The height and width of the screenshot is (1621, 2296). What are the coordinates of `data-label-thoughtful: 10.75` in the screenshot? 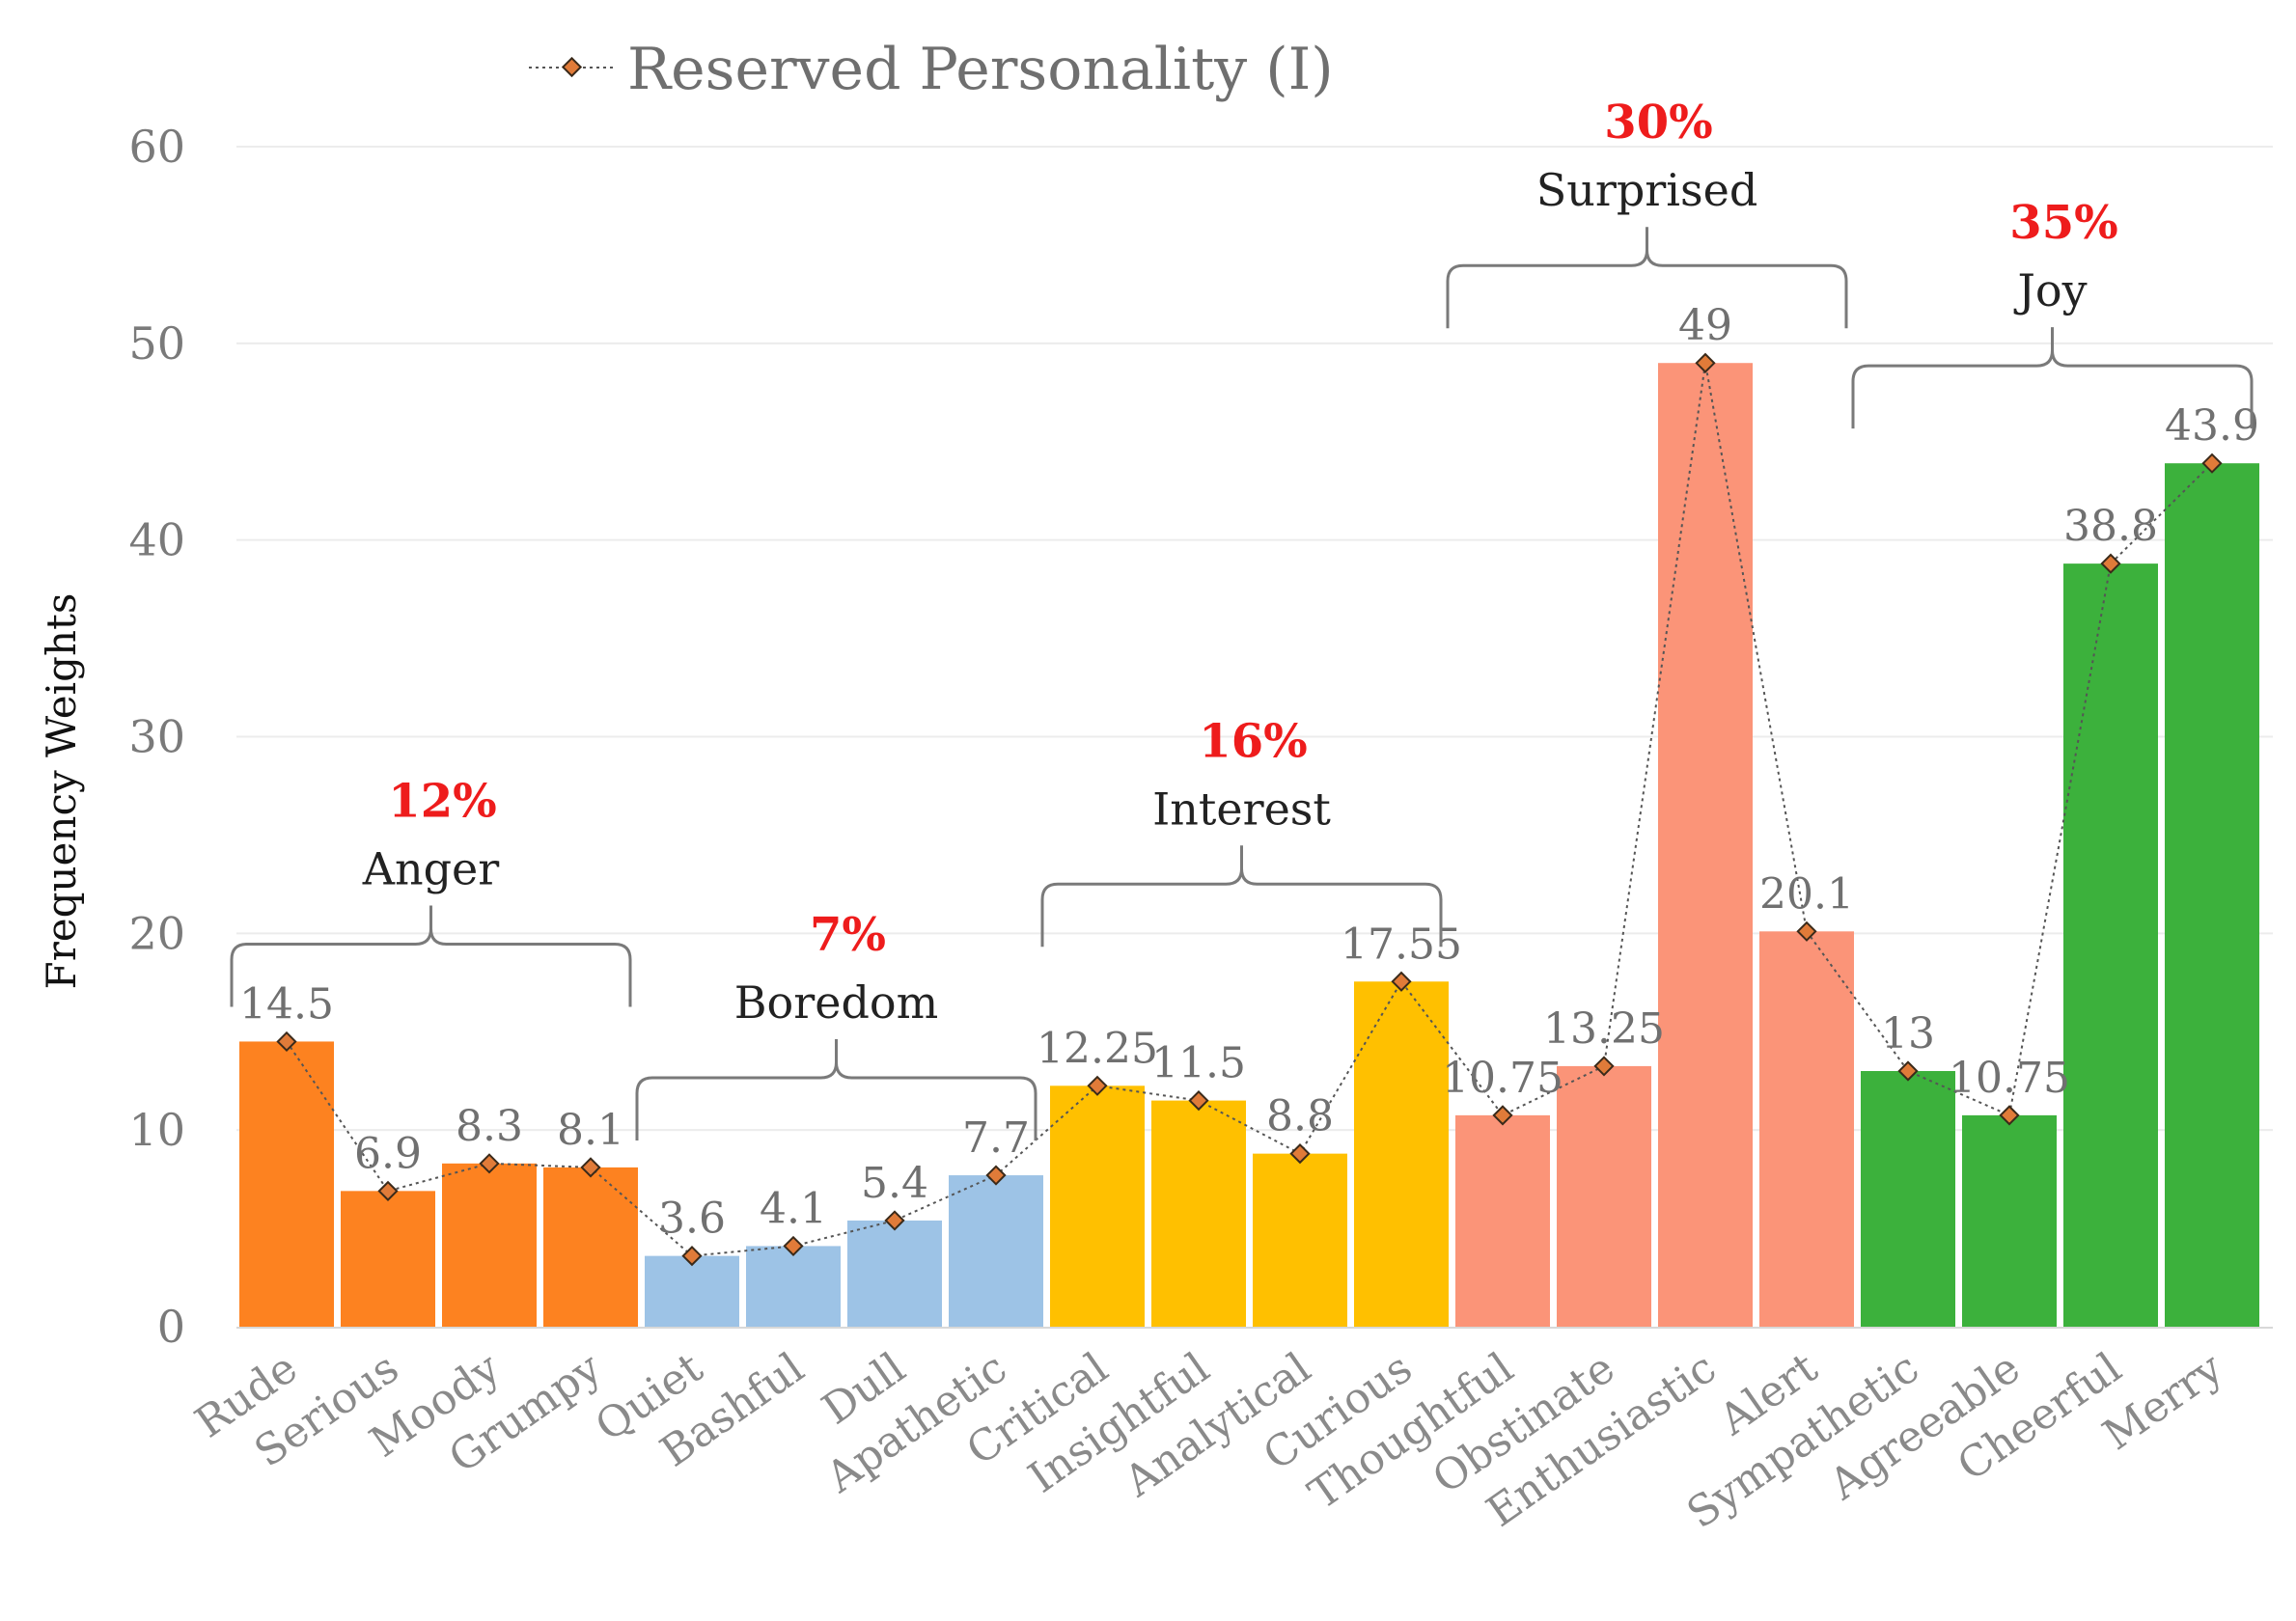 It's located at (1502, 1079).